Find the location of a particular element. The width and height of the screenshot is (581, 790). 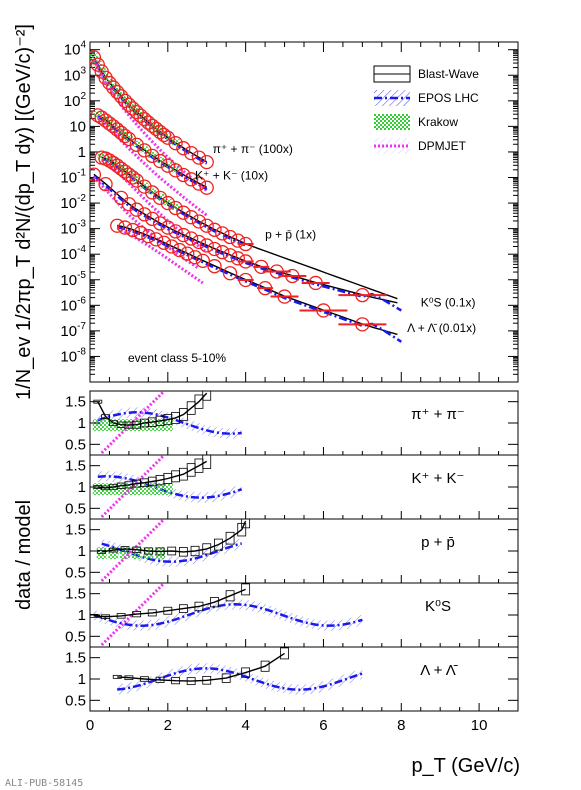

blast-wave-ratio-curve is located at coordinates (169, 603).